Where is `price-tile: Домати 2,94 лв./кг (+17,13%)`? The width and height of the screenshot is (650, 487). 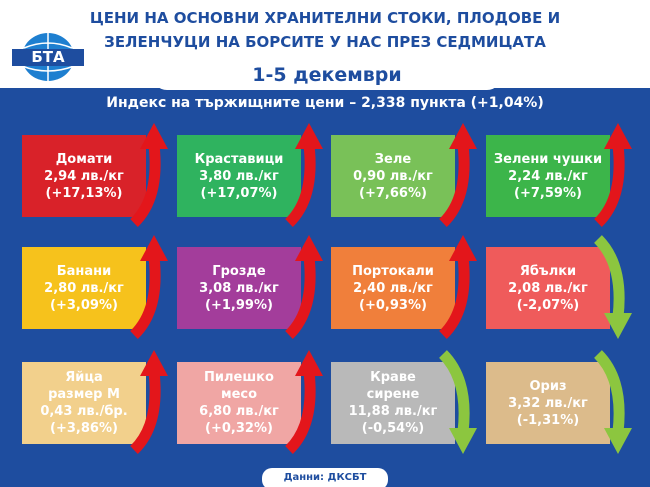
price-tile: Домати 2,94 лв./кг (+17,13%) is located at coordinates (84, 176).